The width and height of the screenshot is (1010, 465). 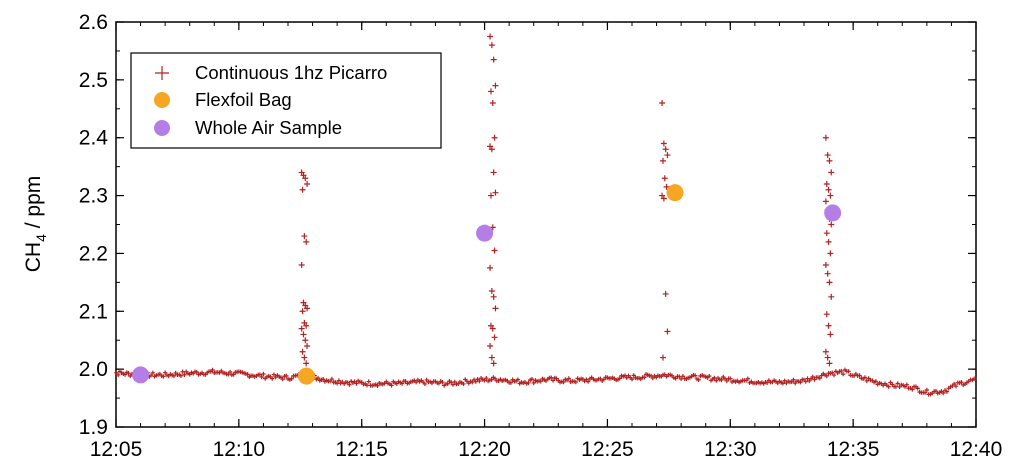 I want to click on x-tick-label: 12:15, so click(x=361, y=449).